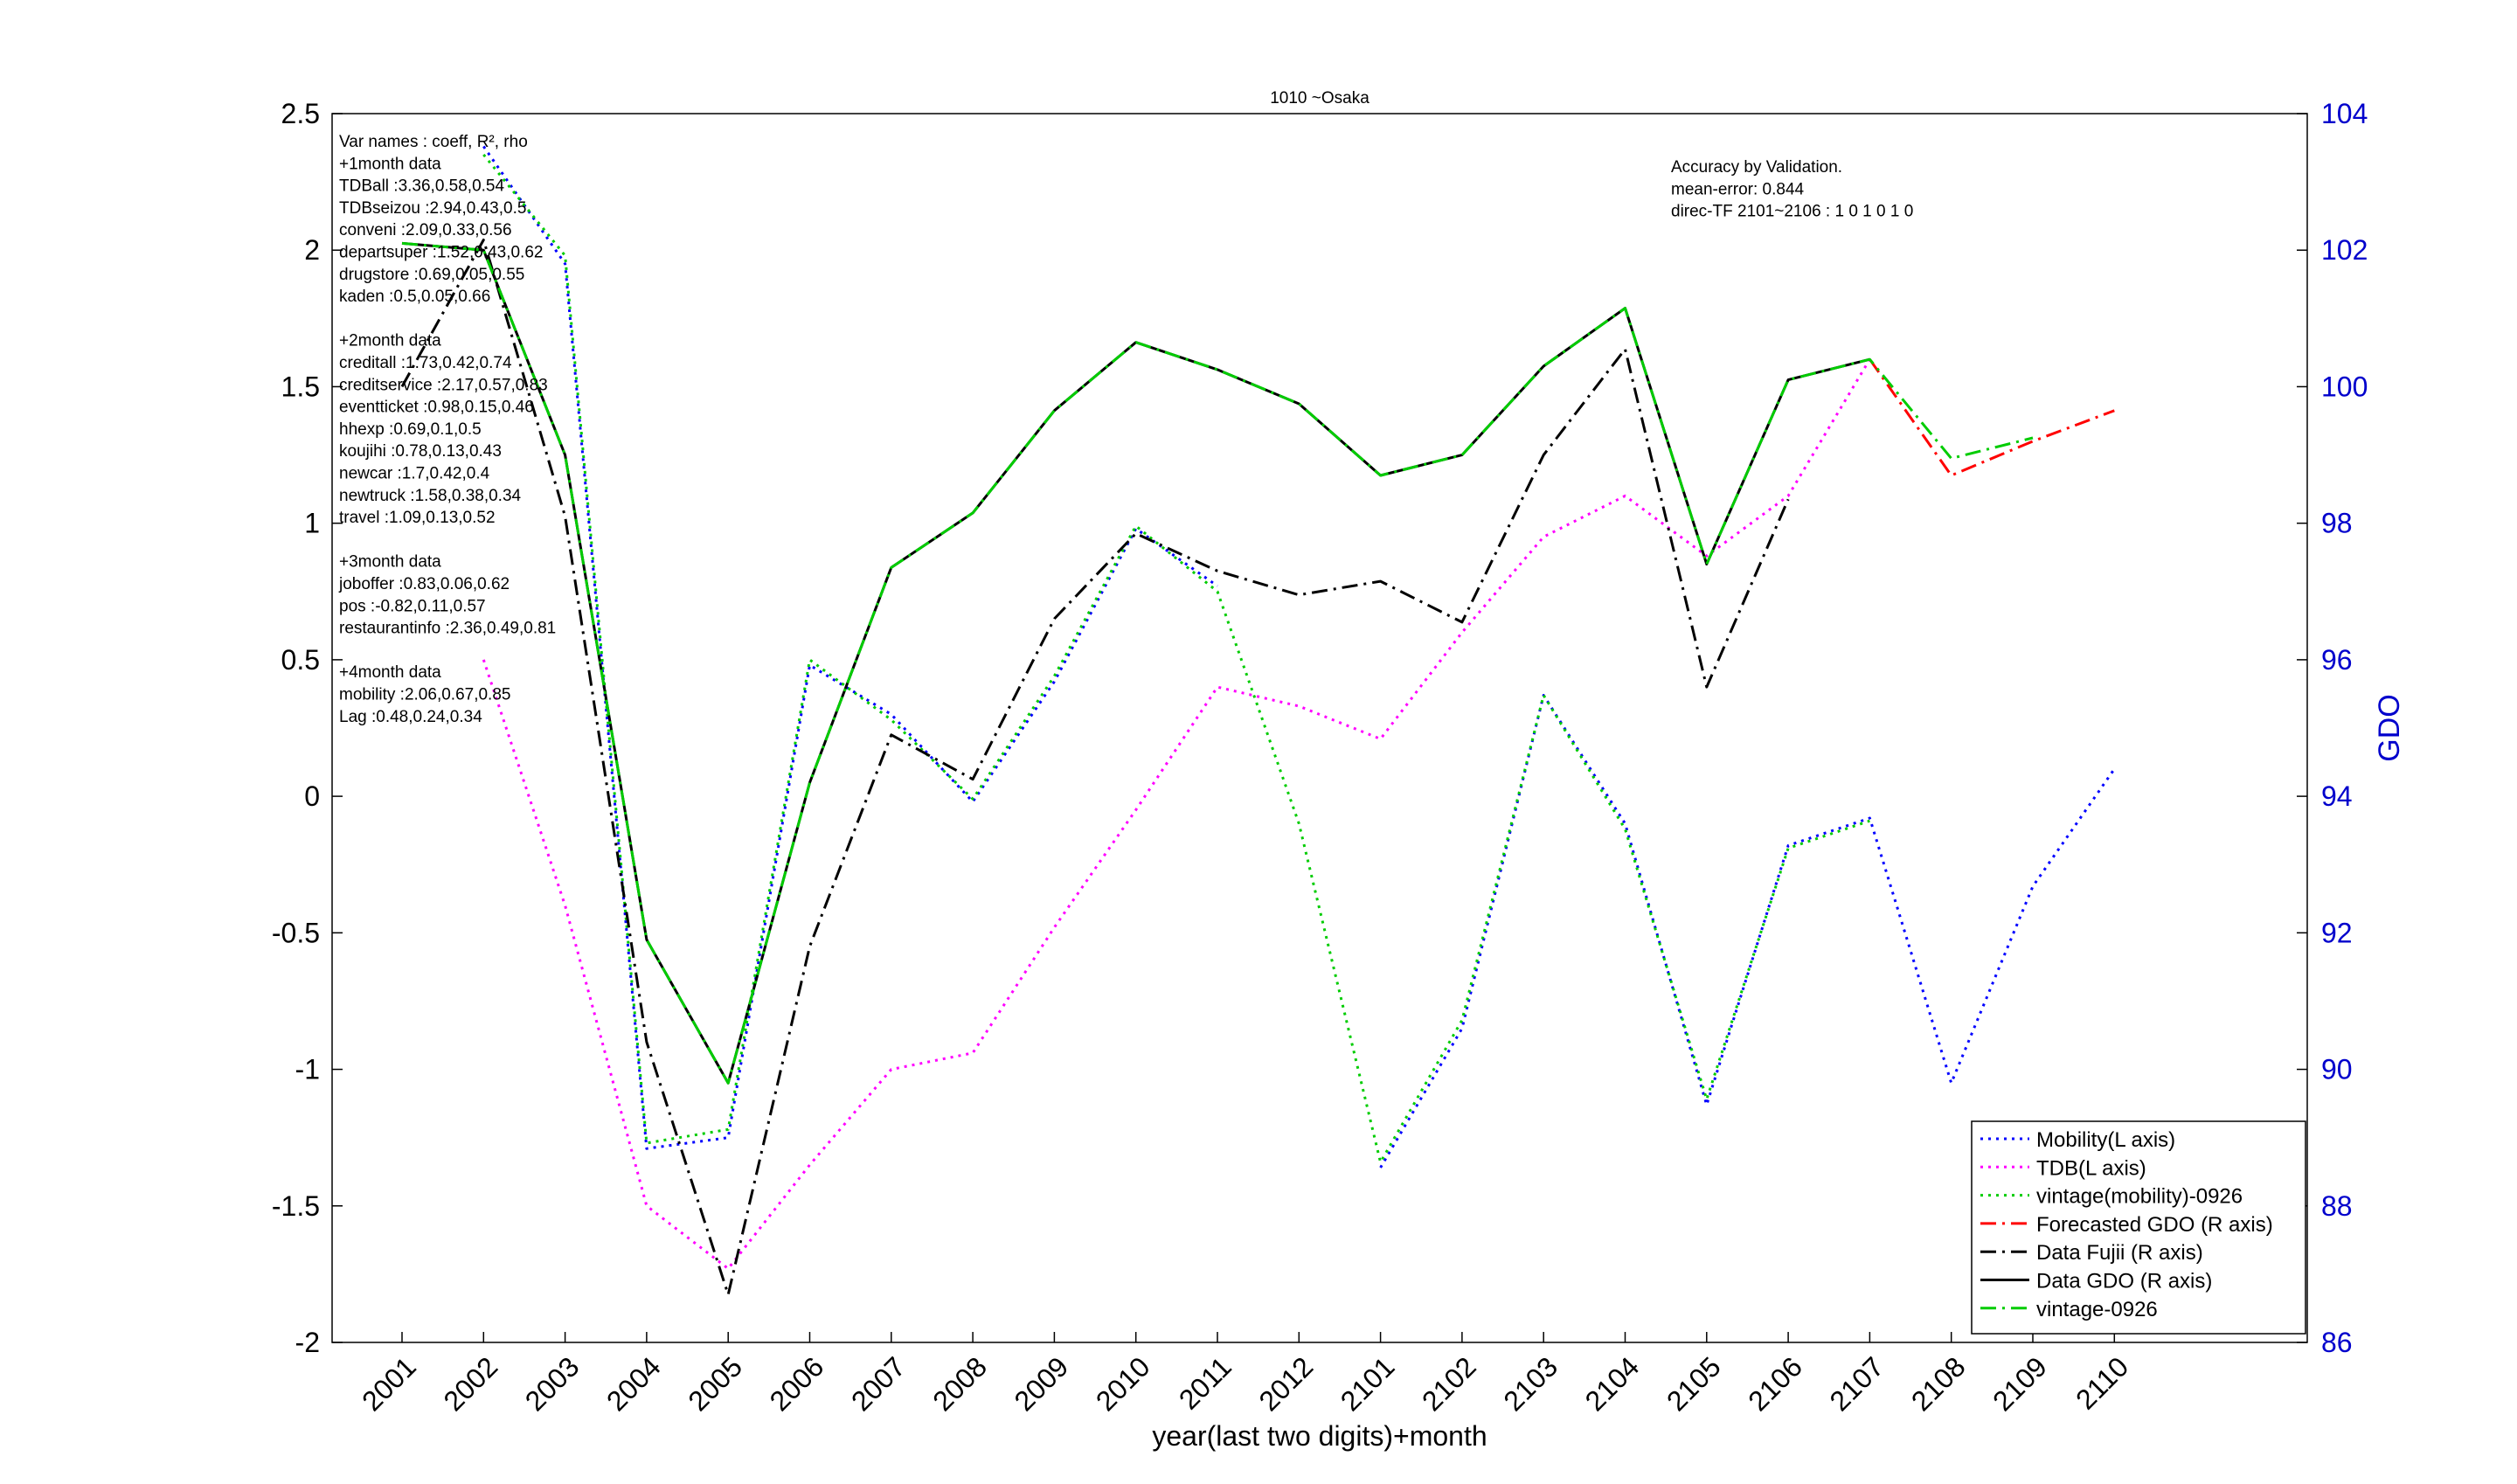 The height and width of the screenshot is (1484, 2517). Describe the element at coordinates (2332, 728) in the screenshot. I see `right-axis-ticks: 86 88 90 92 94 96 98 100 102 104` at that location.